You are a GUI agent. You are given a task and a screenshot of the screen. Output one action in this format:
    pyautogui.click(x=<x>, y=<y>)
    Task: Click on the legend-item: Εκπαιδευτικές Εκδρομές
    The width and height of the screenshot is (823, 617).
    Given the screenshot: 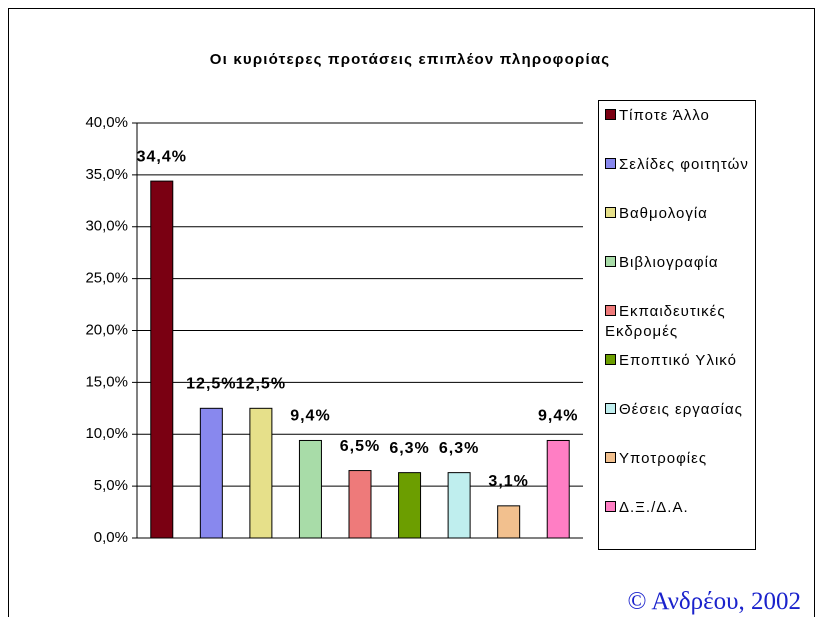 What is the action you would take?
    pyautogui.click(x=680, y=322)
    